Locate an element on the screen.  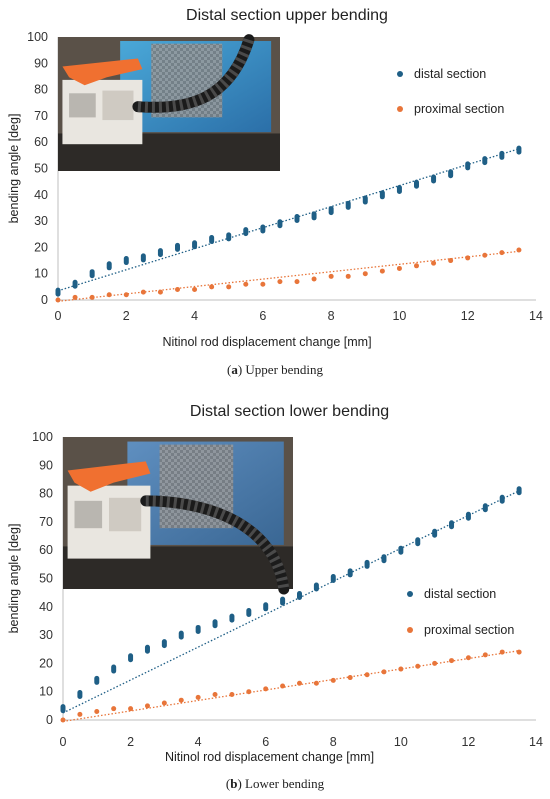
x-axis-label: Nitinol rod displacement change [mm] is located at coordinates (269, 757).